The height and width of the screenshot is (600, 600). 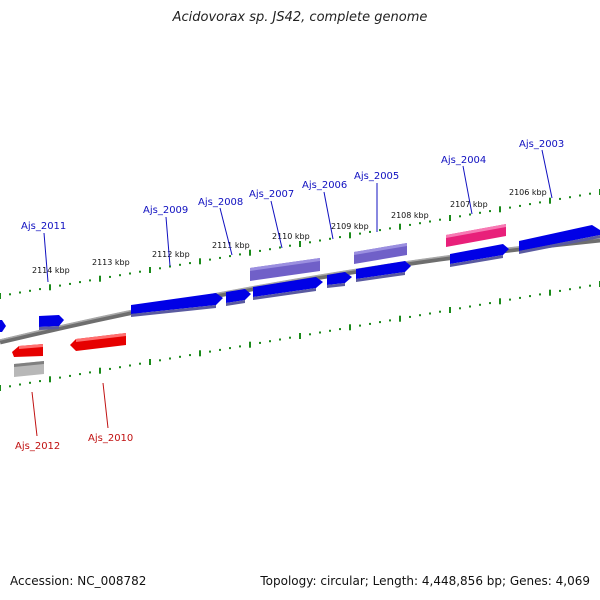 I want to click on feature-bars, so click(x=378, y=252).